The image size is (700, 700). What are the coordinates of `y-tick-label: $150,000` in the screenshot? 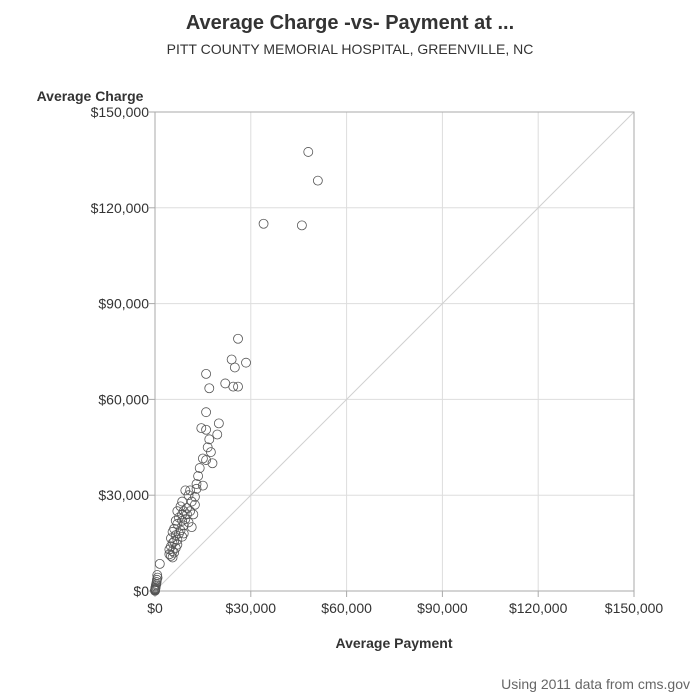 It's located at (120, 112).